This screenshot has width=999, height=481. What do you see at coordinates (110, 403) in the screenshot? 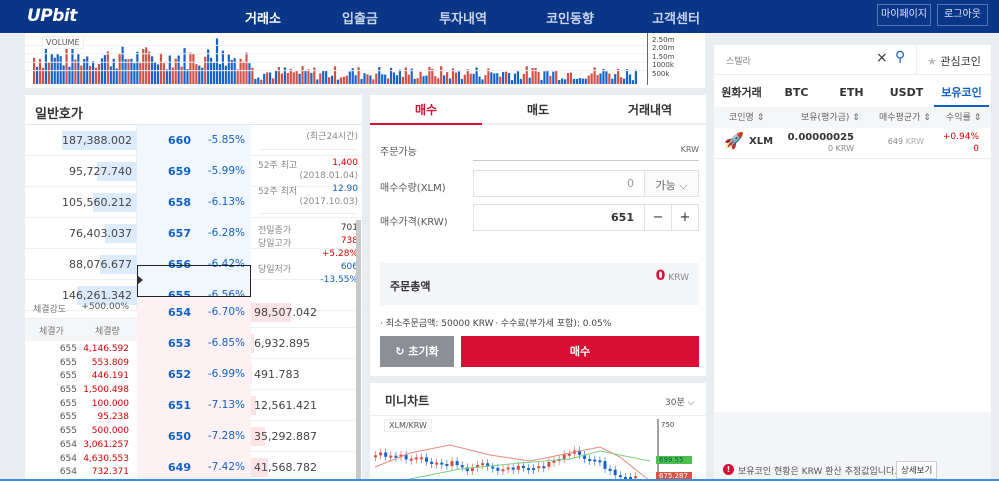
I see `trade-volume: 100.000` at bounding box center [110, 403].